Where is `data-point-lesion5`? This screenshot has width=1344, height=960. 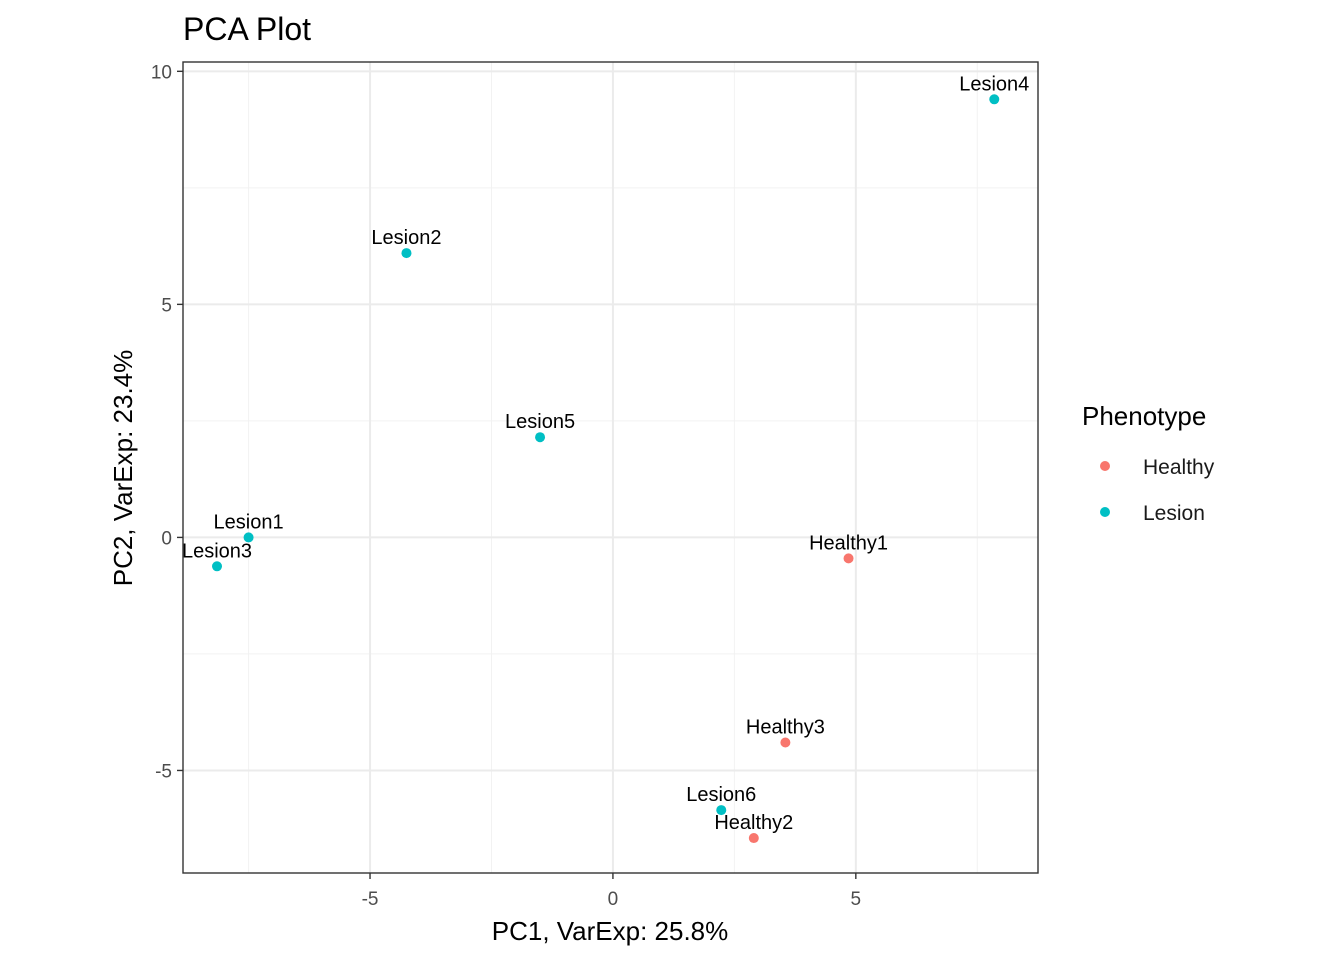
data-point-lesion5 is located at coordinates (540, 437).